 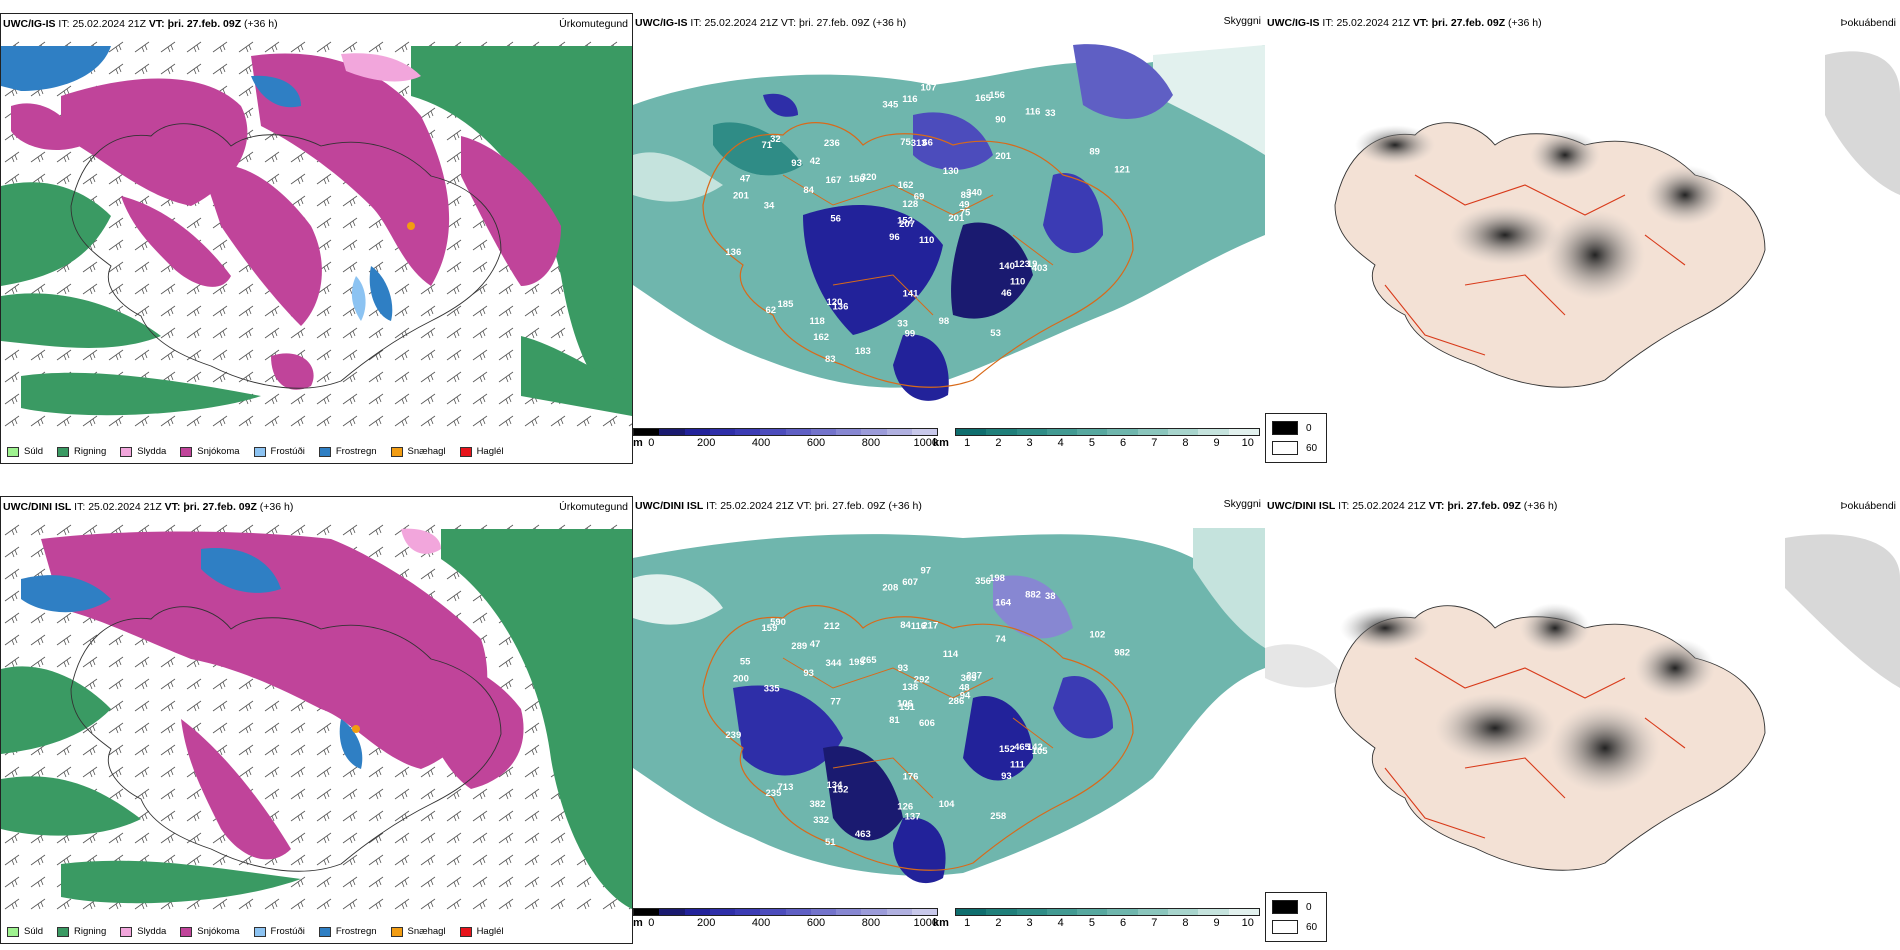 What do you see at coordinates (1242, 21) in the screenshot?
I see `product-name: Skyggni` at bounding box center [1242, 21].